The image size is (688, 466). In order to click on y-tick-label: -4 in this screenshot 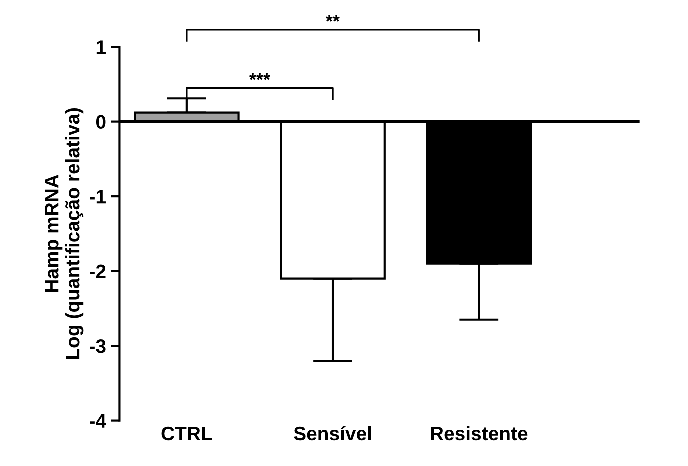, I will do `click(98, 421)`.